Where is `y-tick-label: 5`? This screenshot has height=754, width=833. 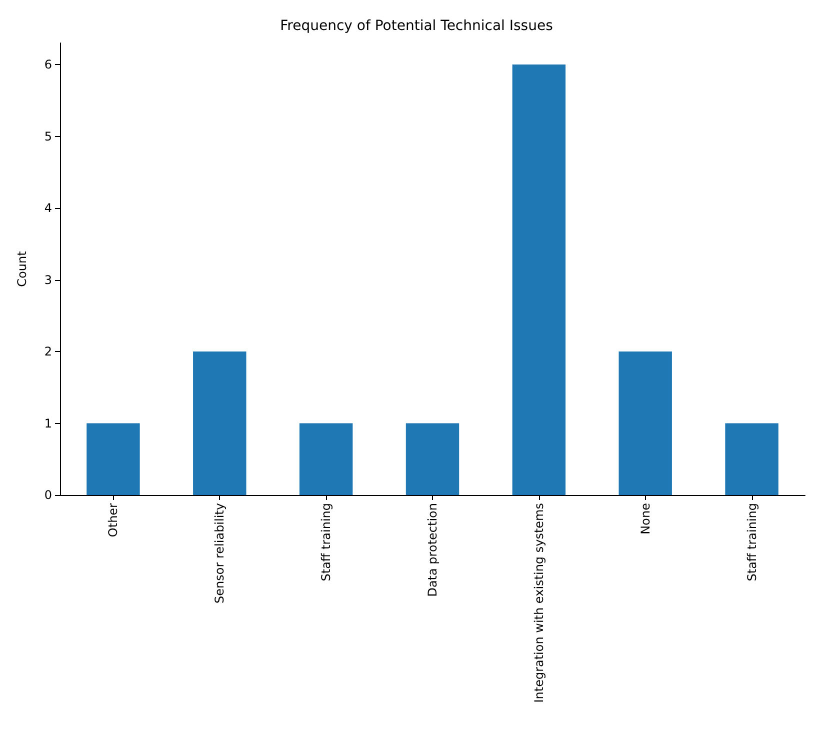 y-tick-label: 5 is located at coordinates (48, 136).